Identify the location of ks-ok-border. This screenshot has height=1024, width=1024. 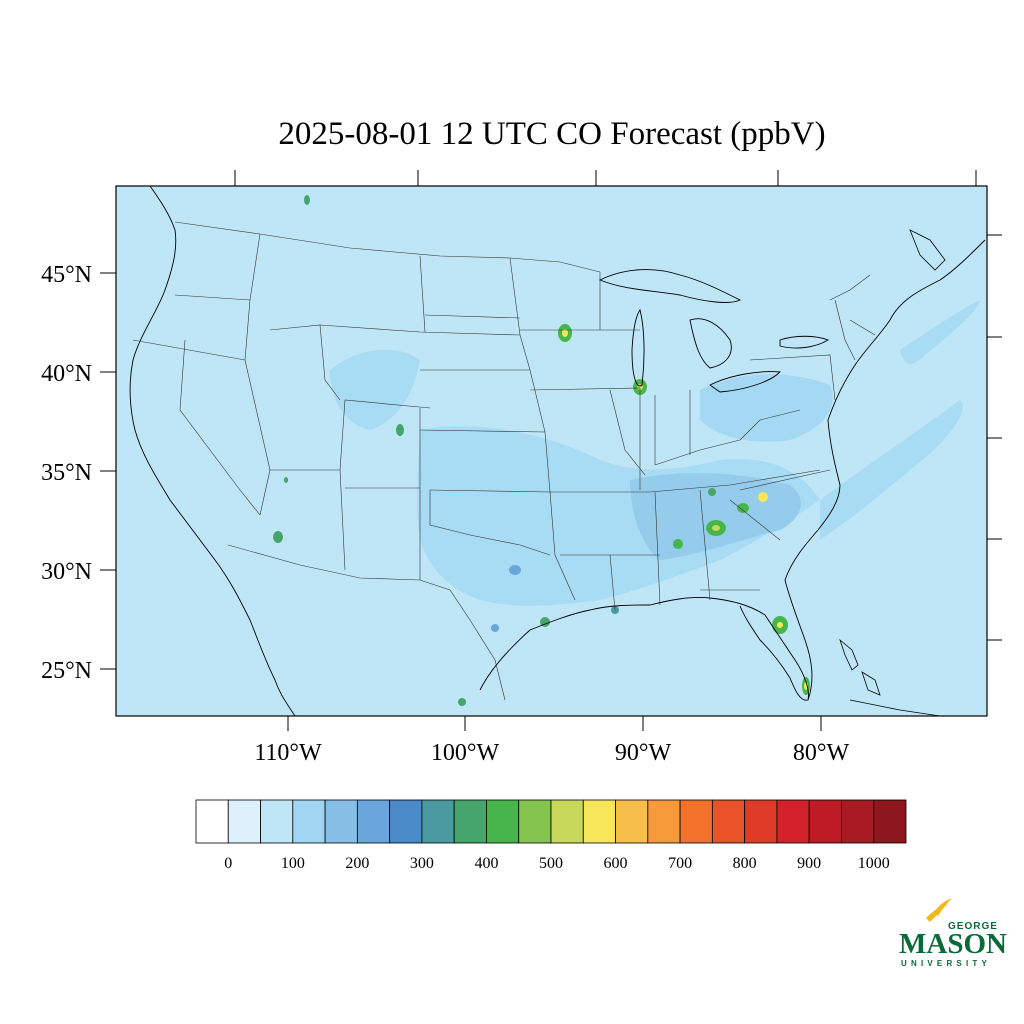
(490, 491).